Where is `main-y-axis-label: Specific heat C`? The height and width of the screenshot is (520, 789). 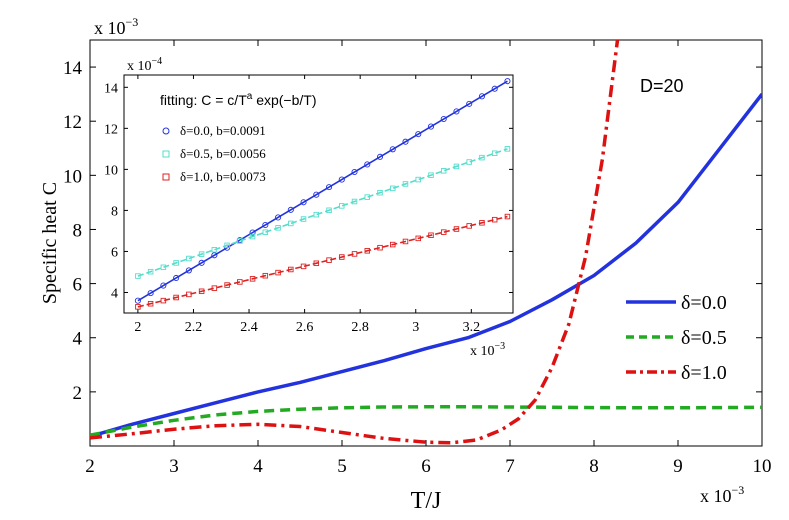 main-y-axis-label: Specific heat C is located at coordinates (50, 243).